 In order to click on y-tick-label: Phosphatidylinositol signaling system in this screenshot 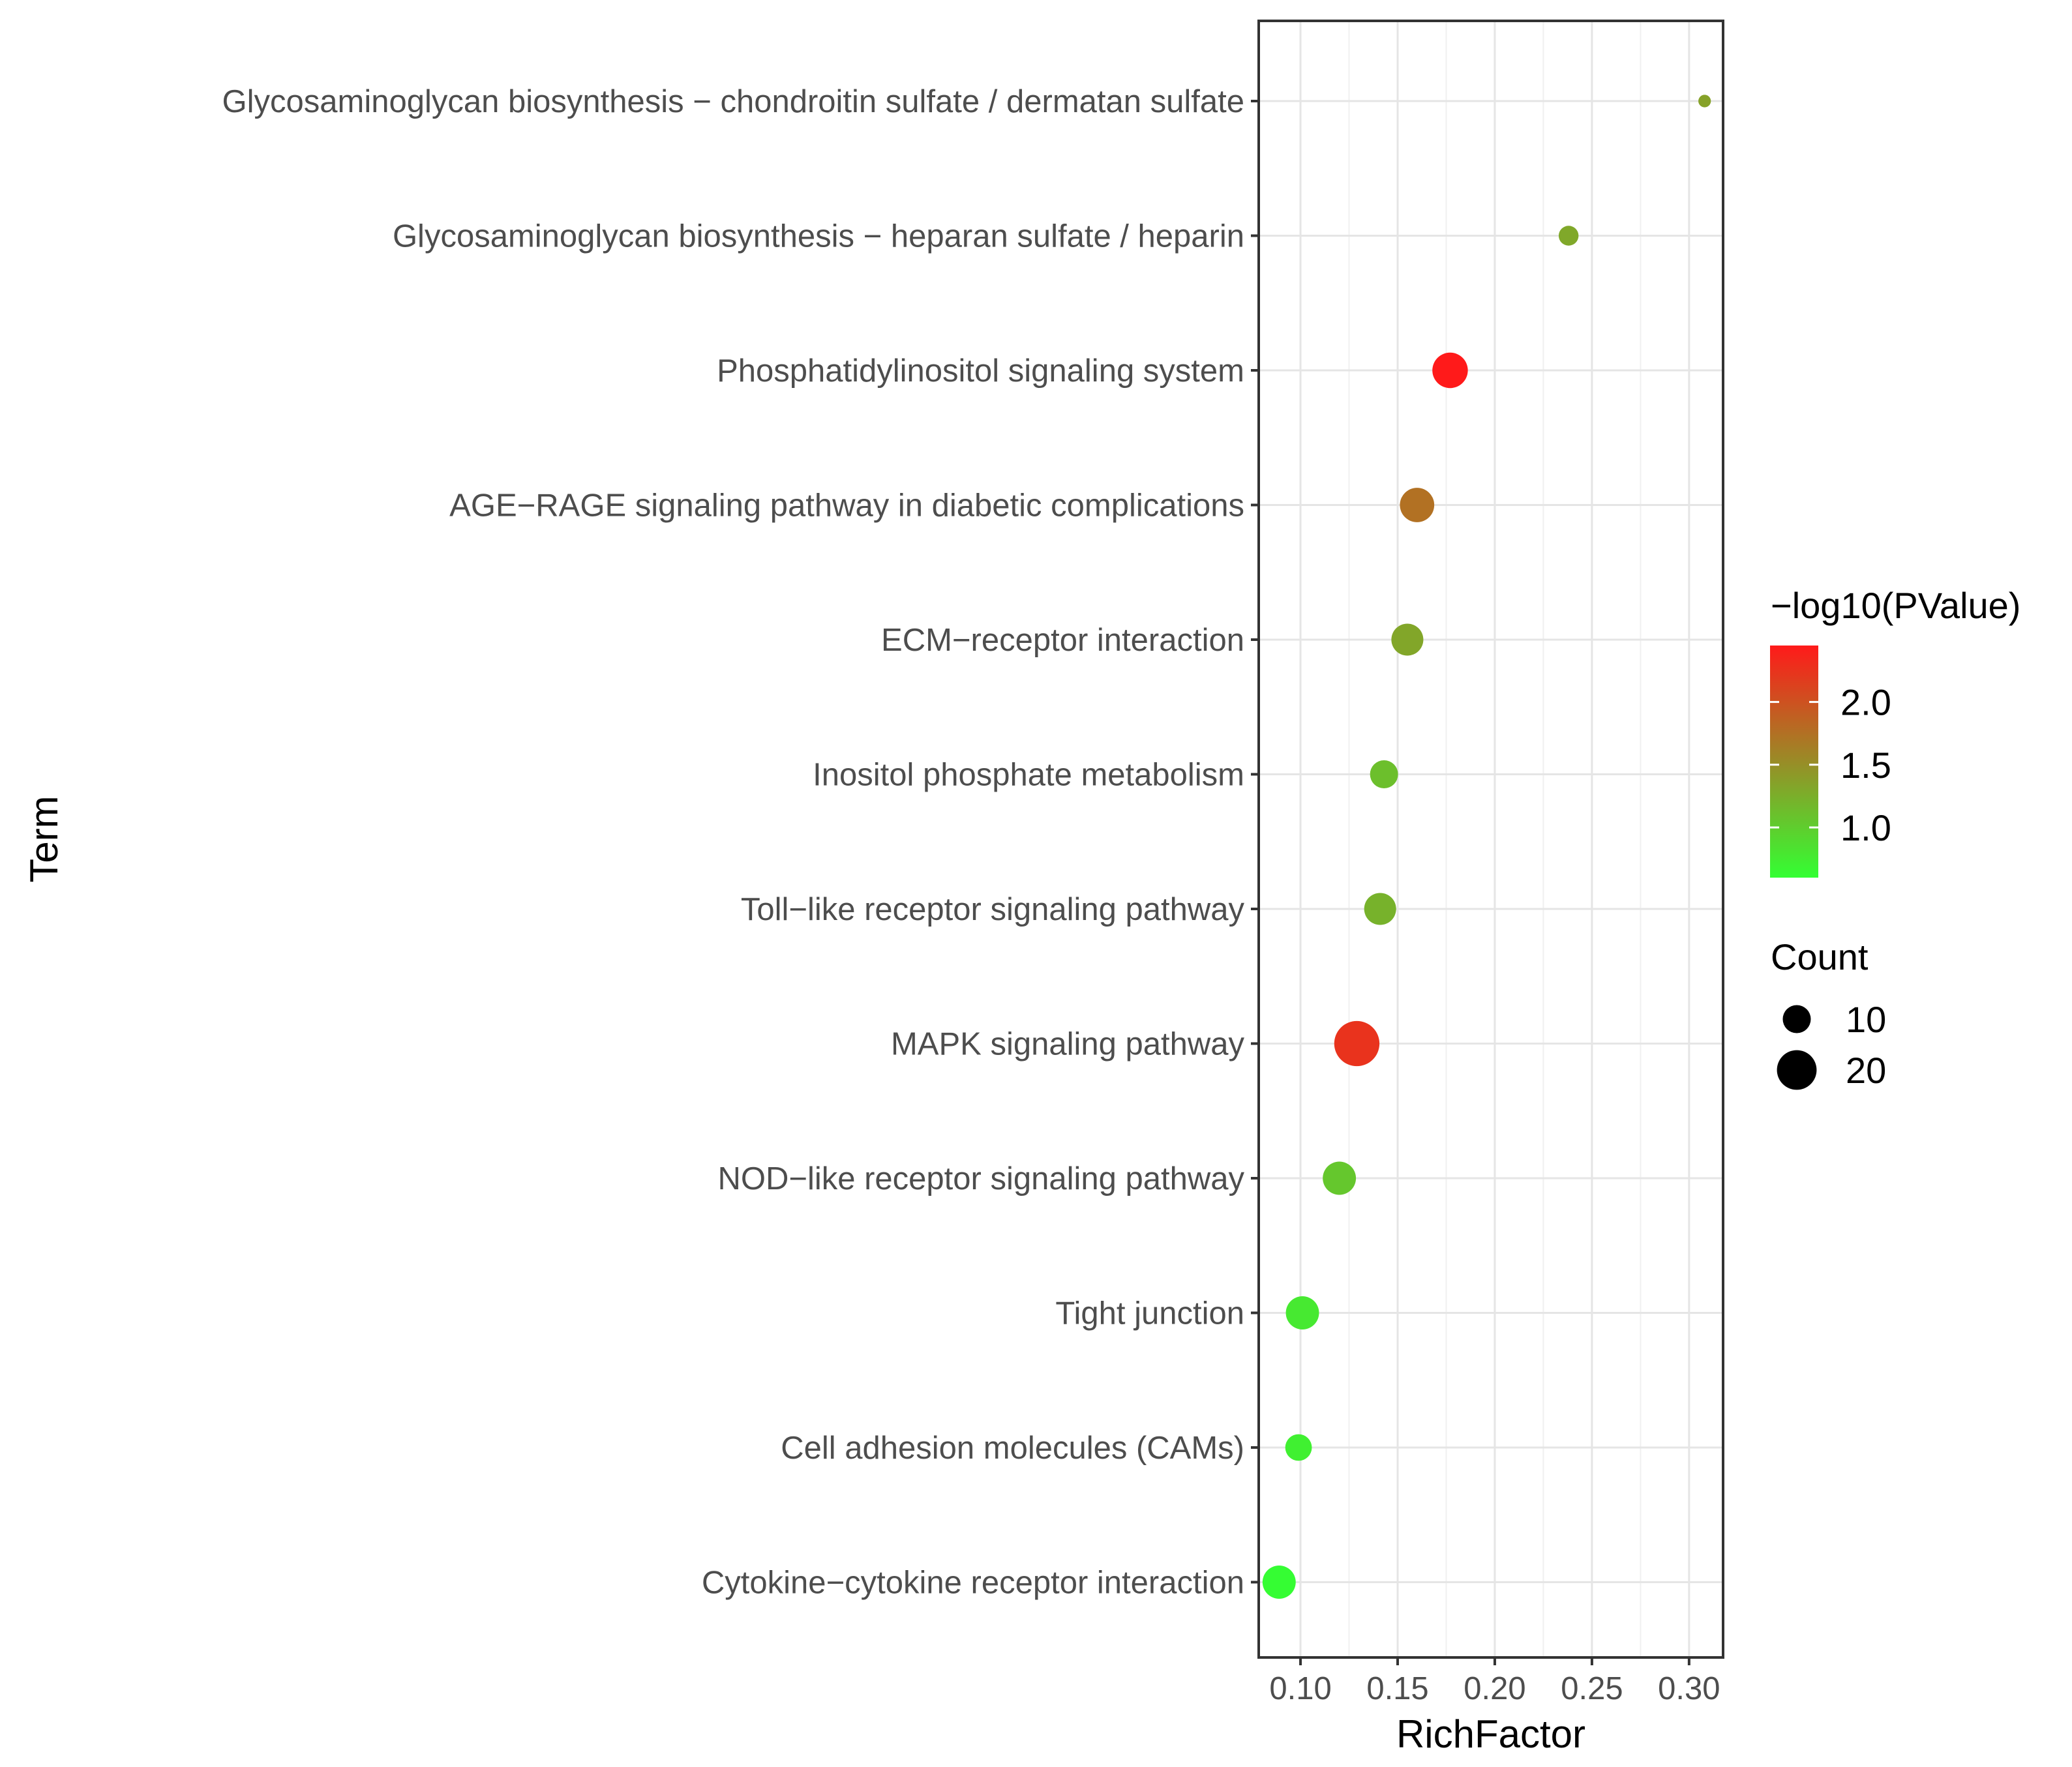, I will do `click(980, 371)`.